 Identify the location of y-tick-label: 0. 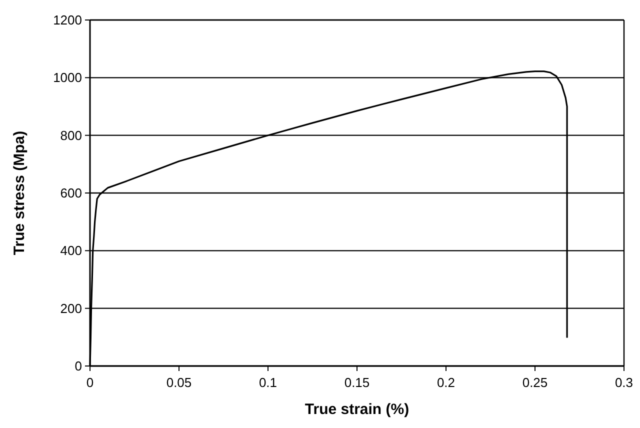
(78, 366).